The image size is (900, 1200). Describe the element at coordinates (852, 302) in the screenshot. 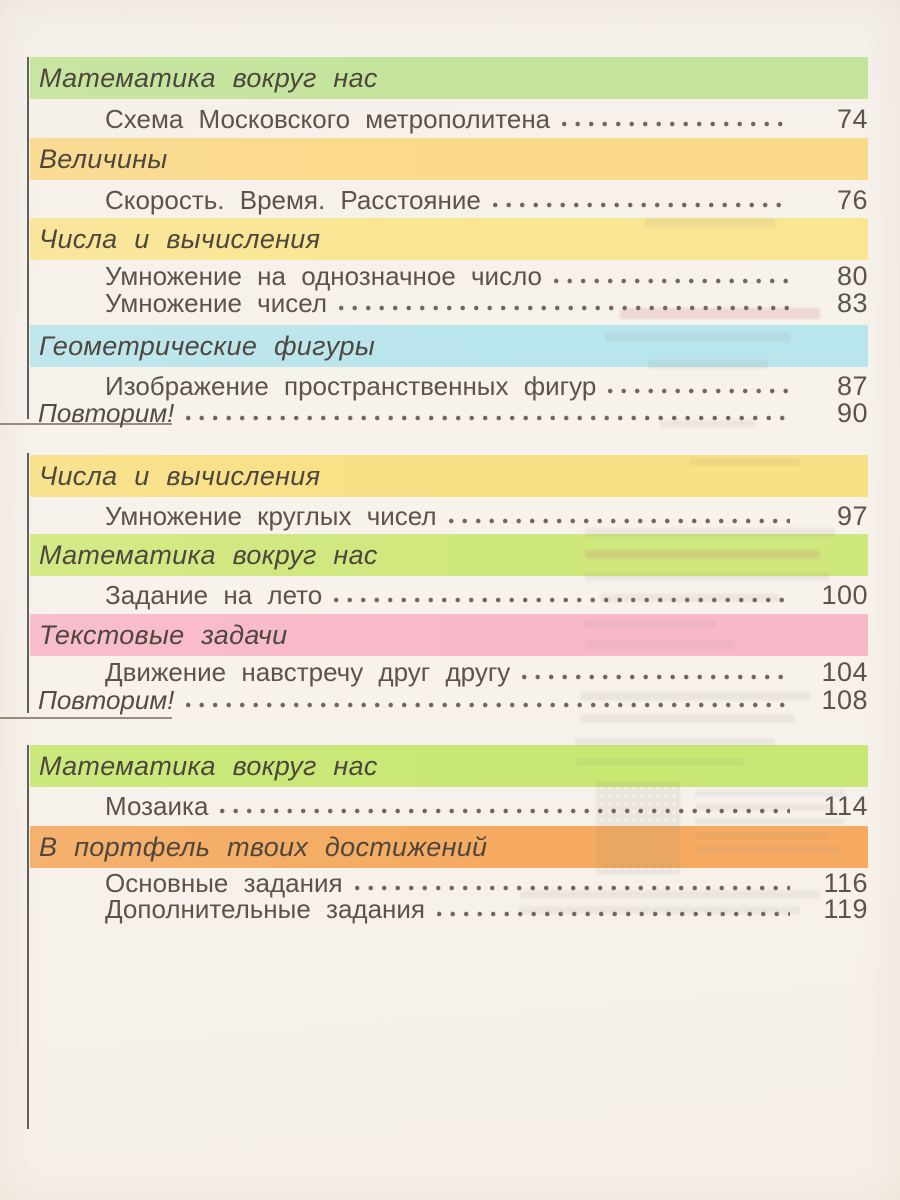

I see `toc-entry-page-number: 83` at that location.